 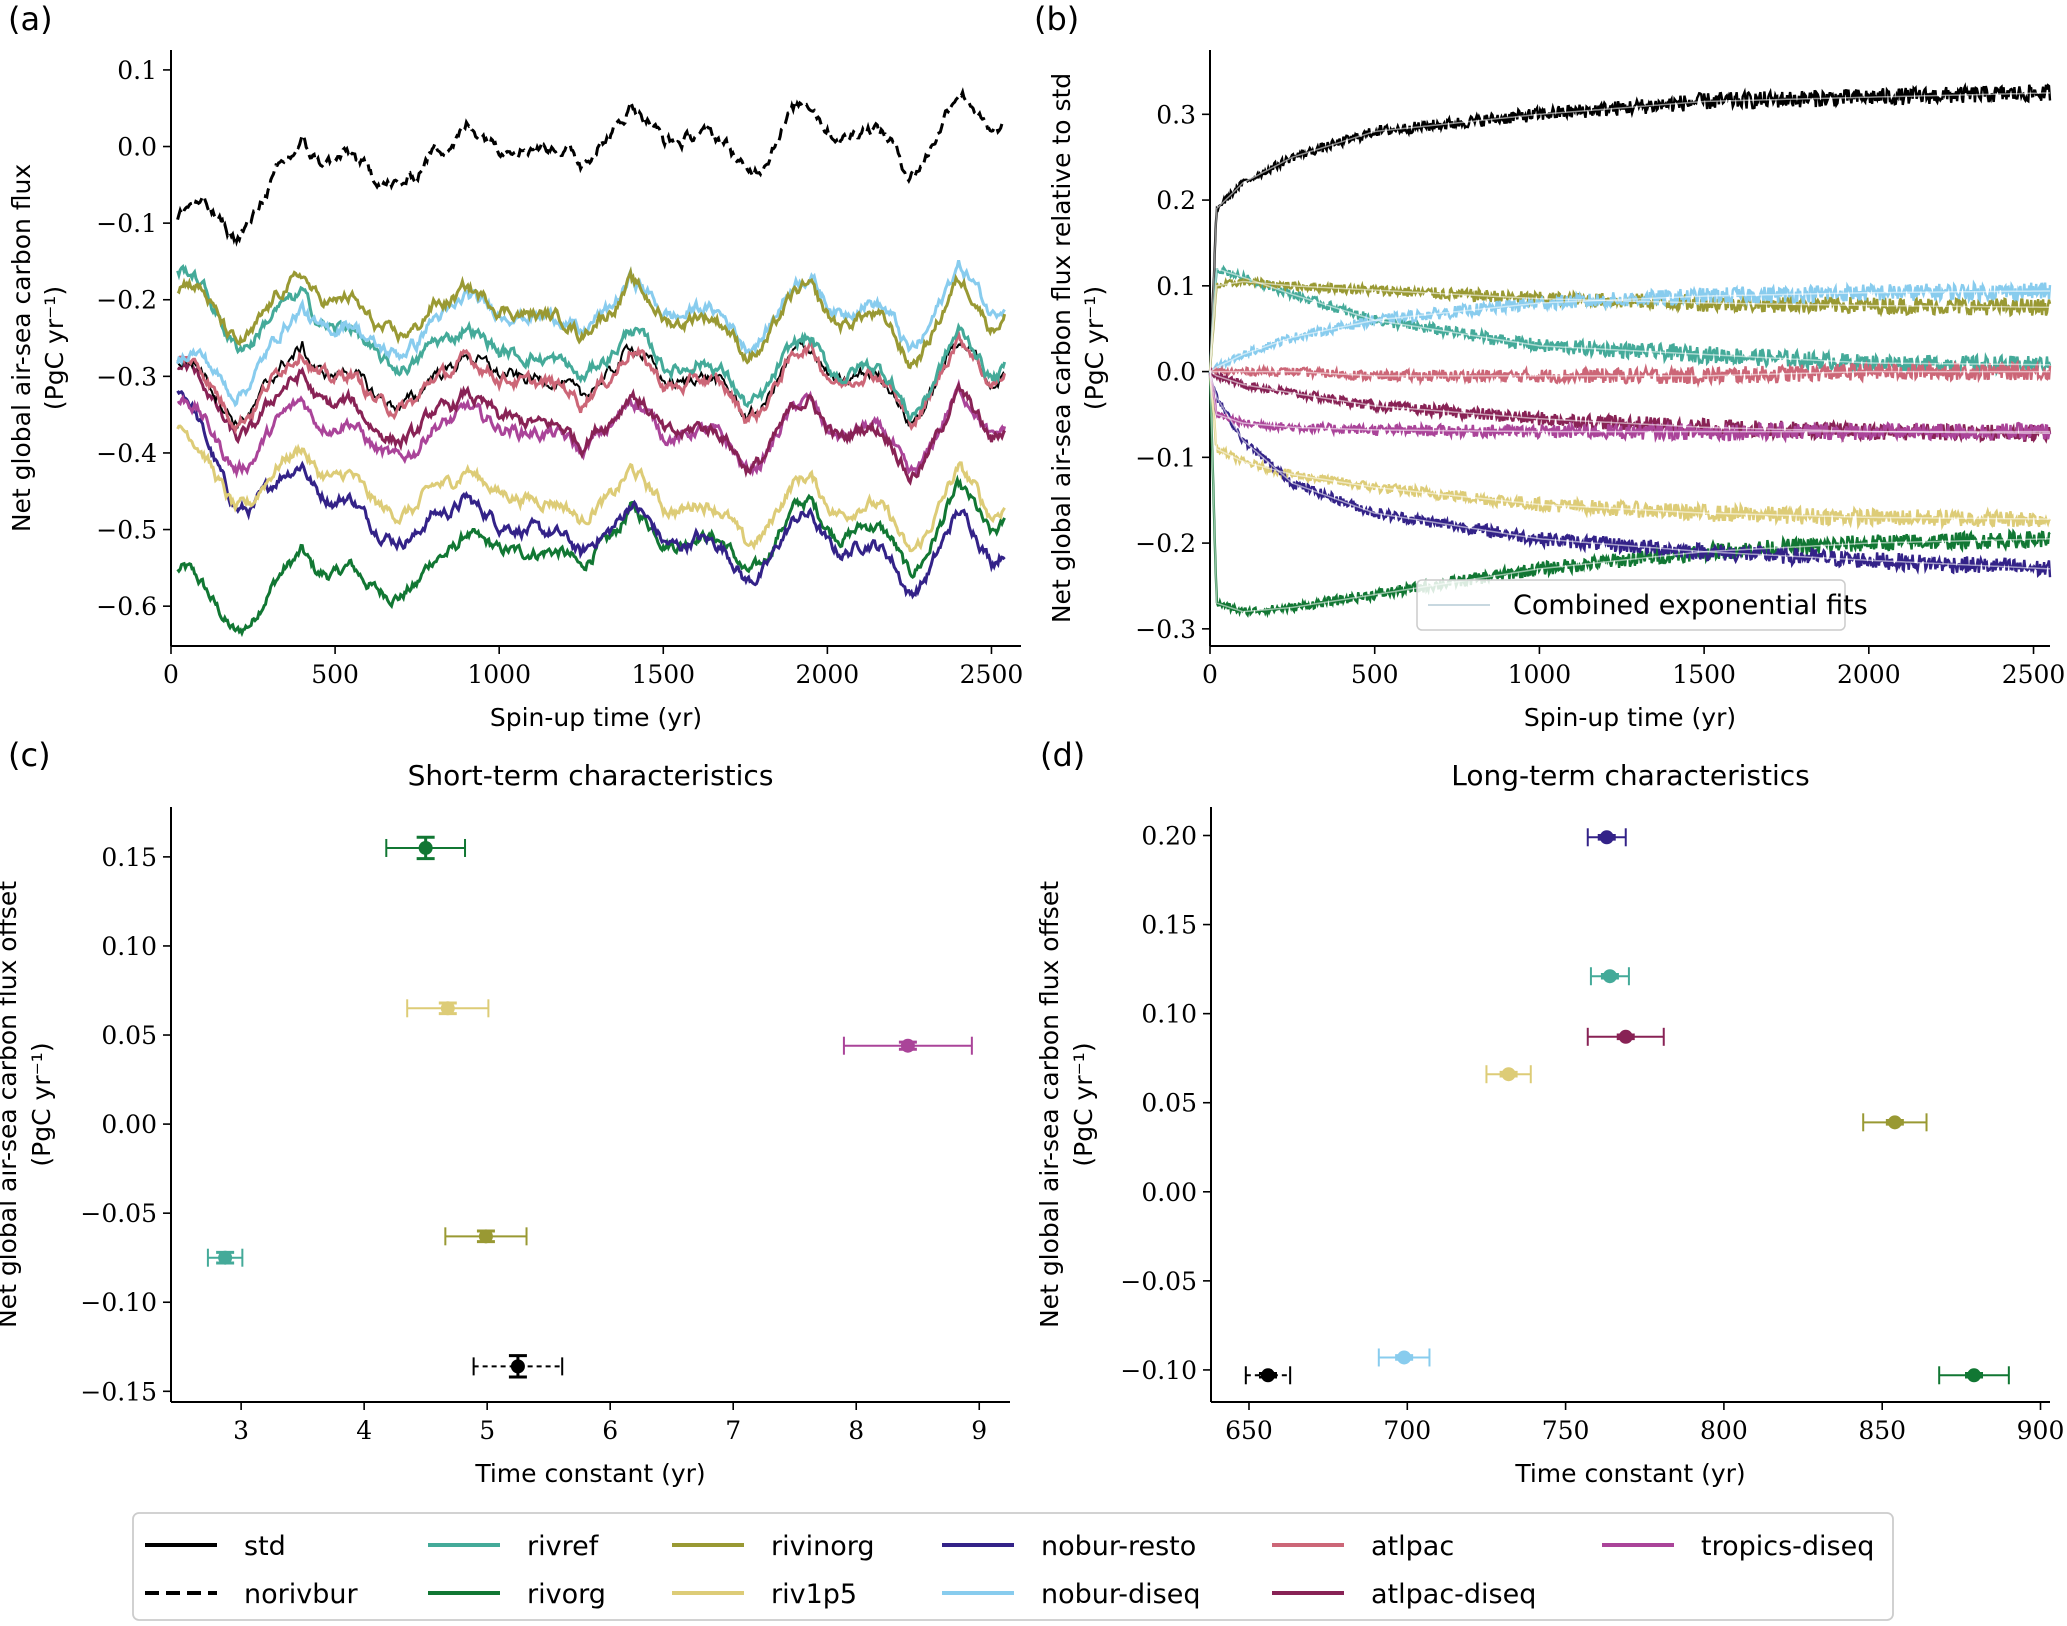 What do you see at coordinates (118, 1391) in the screenshot?
I see `y-tick-label: −0.15` at bounding box center [118, 1391].